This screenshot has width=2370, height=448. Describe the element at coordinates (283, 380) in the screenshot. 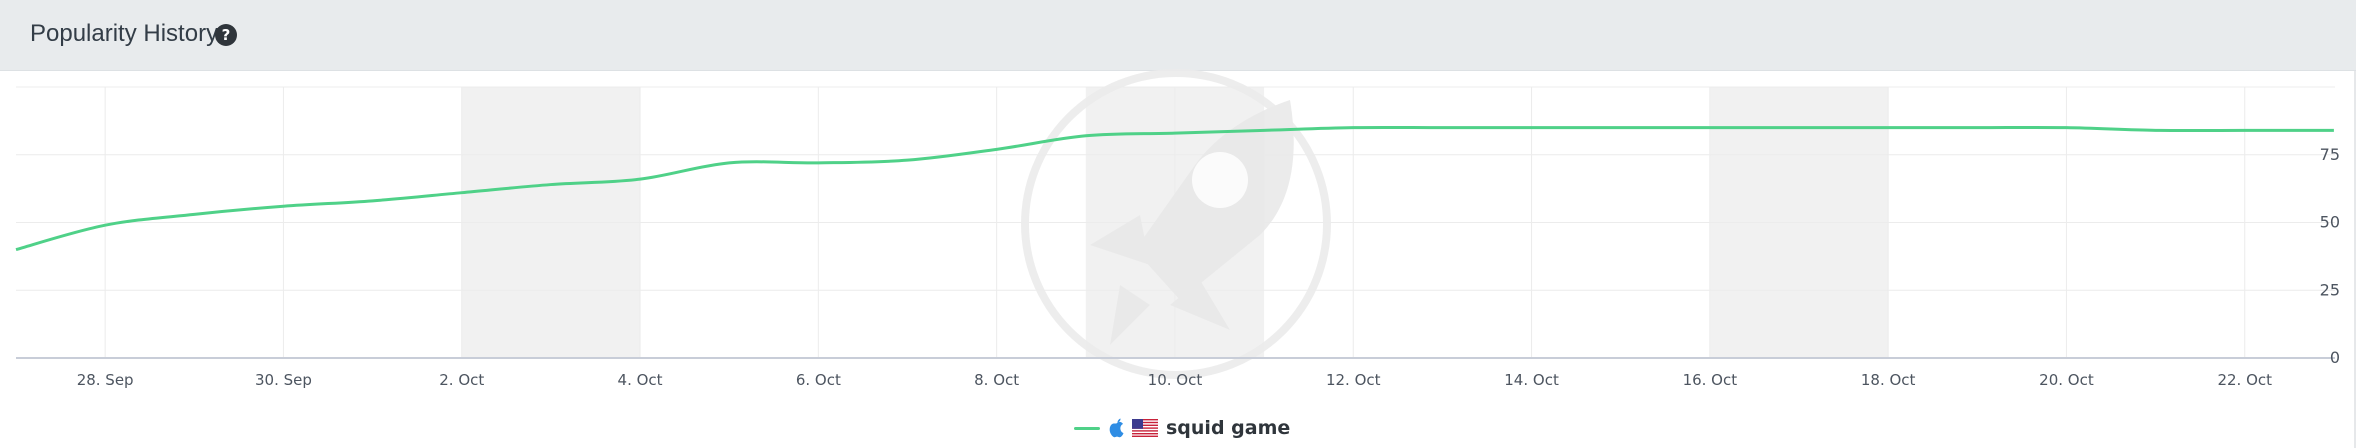

I see `x-tick-label: 30. Sep` at that location.